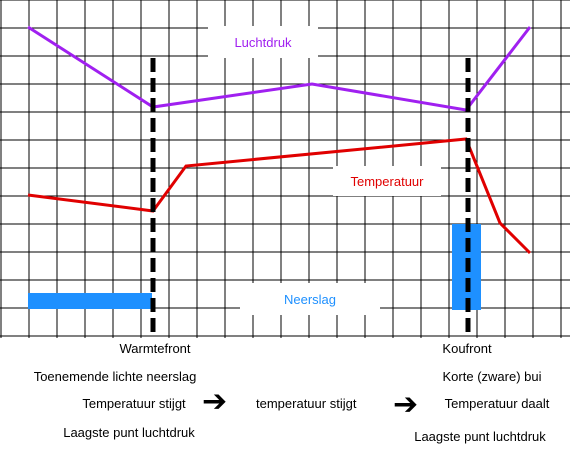 The width and height of the screenshot is (570, 456). I want to click on middle-note-temperature: temperatuur stijgt, so click(306, 403).